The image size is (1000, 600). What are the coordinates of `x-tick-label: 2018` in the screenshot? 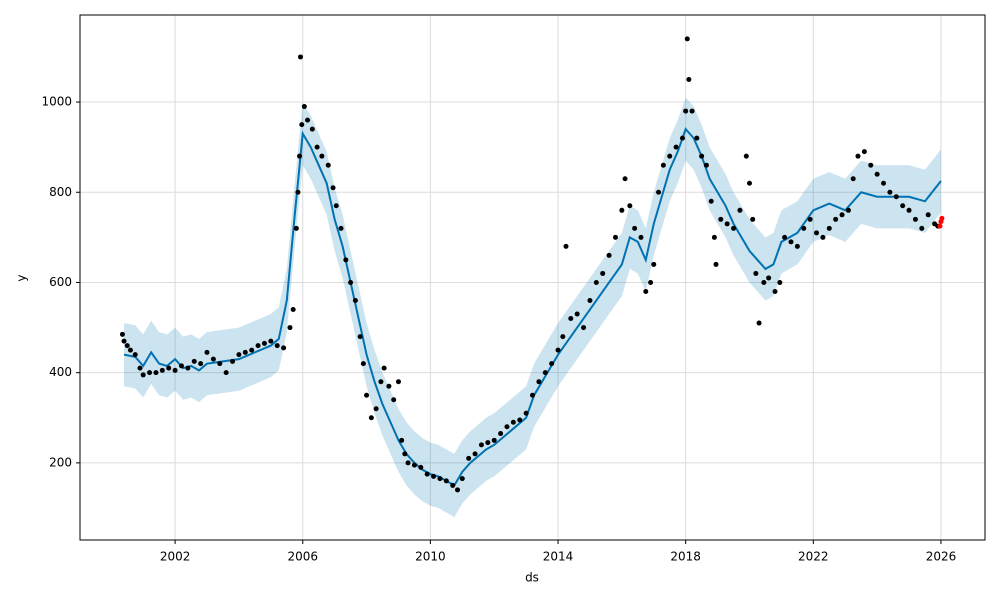 It's located at (685, 557).